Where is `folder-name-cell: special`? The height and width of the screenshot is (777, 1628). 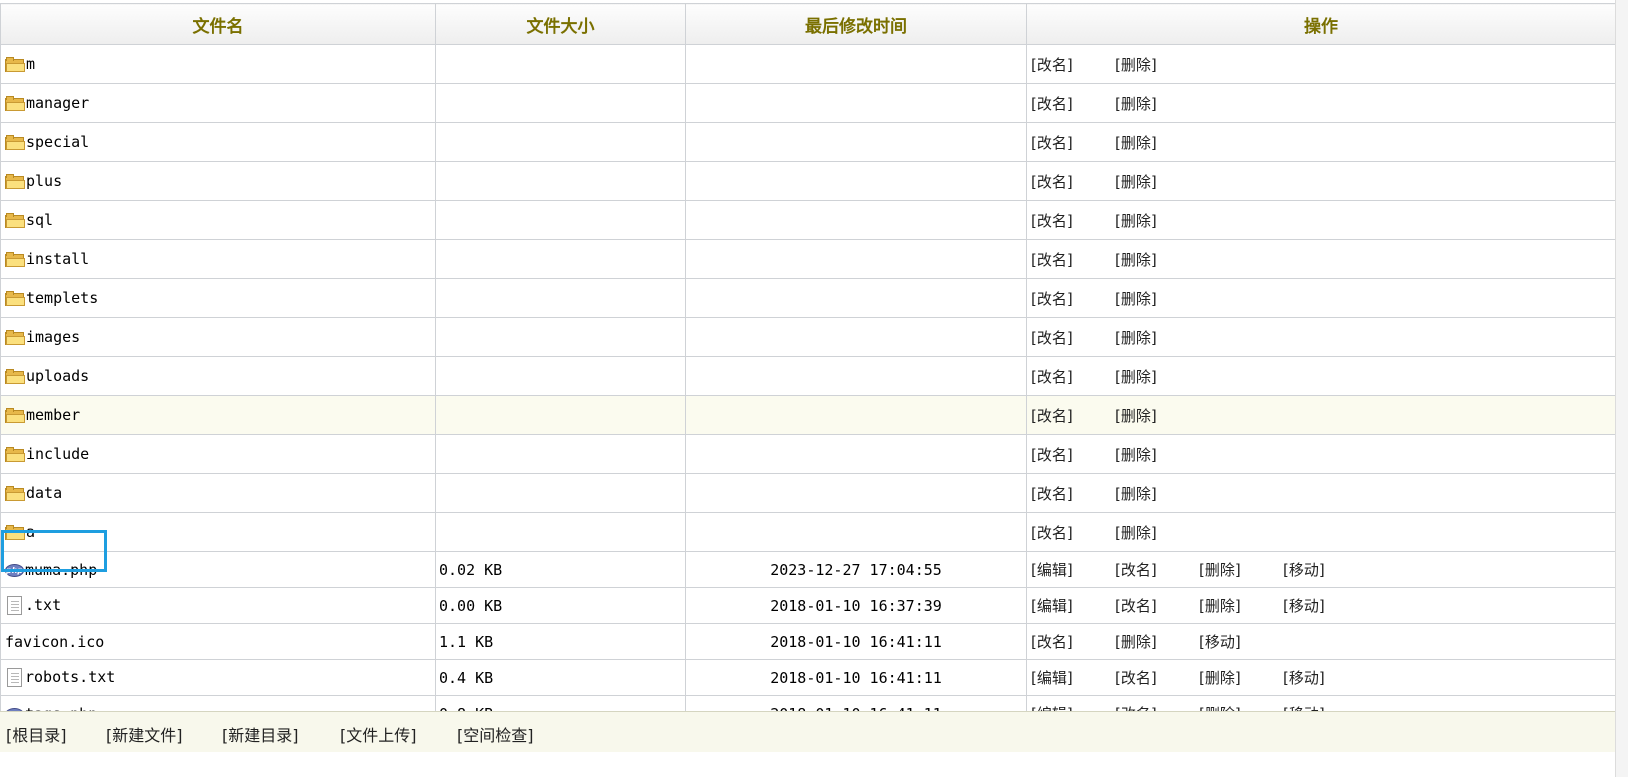
folder-name-cell: special is located at coordinates (218, 142).